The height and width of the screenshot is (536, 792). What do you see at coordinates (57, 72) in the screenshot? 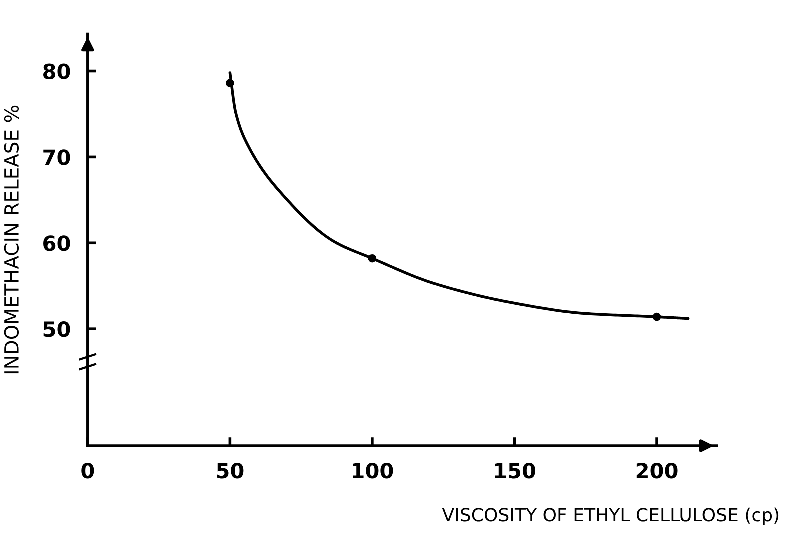
I see `y-tick-label: 80` at bounding box center [57, 72].